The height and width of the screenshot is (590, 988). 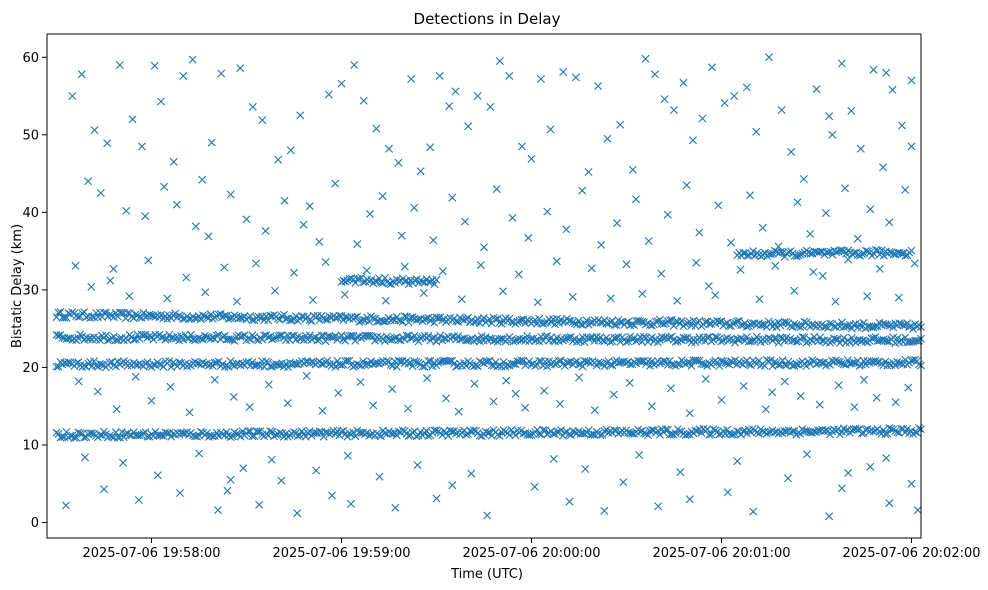 I want to click on chart-title: Detections in Delay, so click(x=487, y=19).